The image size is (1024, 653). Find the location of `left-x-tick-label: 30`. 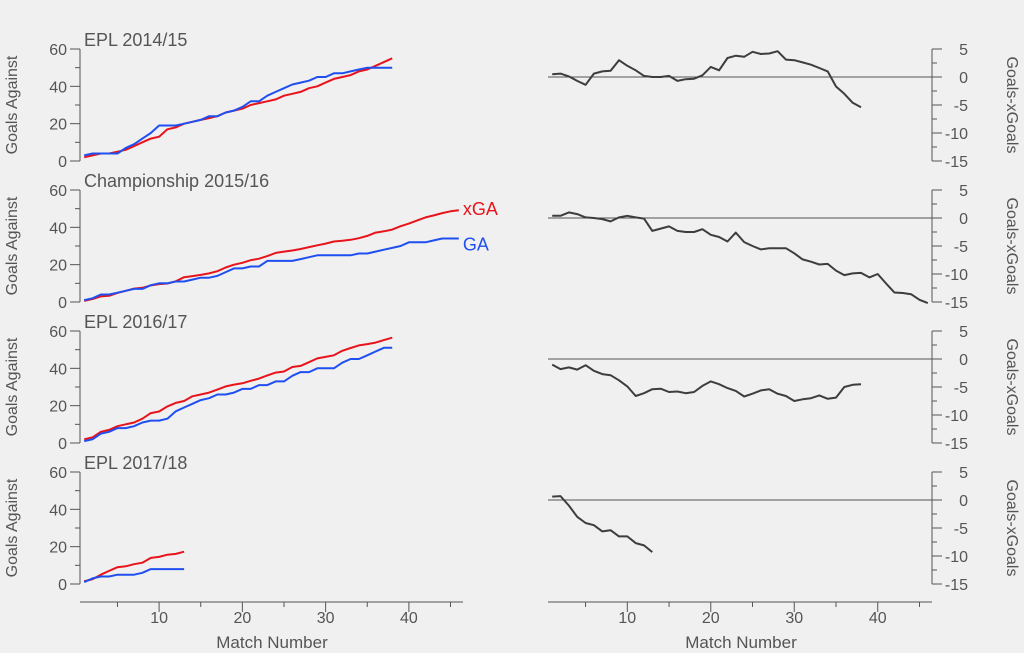

left-x-tick-label: 30 is located at coordinates (326, 618).